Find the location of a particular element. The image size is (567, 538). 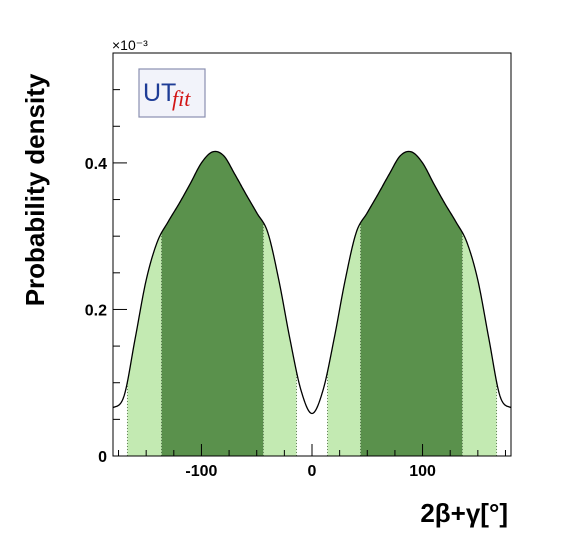

logo-box is located at coordinates (172, 93).